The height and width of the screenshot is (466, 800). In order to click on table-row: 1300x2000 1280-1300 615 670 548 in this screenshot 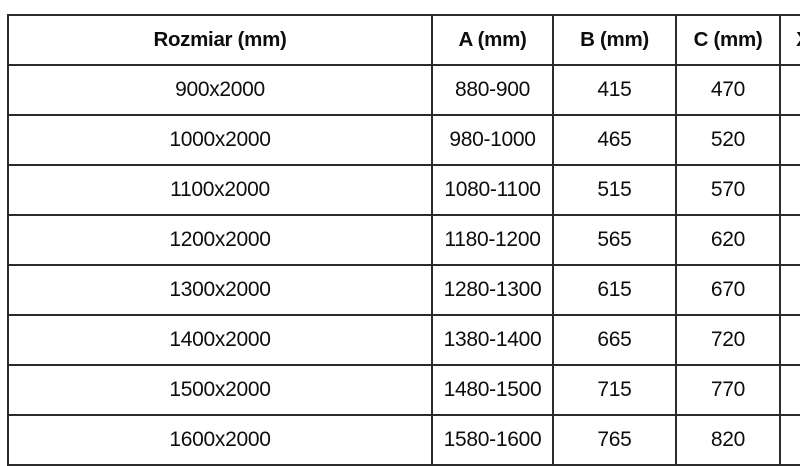, I will do `click(403, 290)`.